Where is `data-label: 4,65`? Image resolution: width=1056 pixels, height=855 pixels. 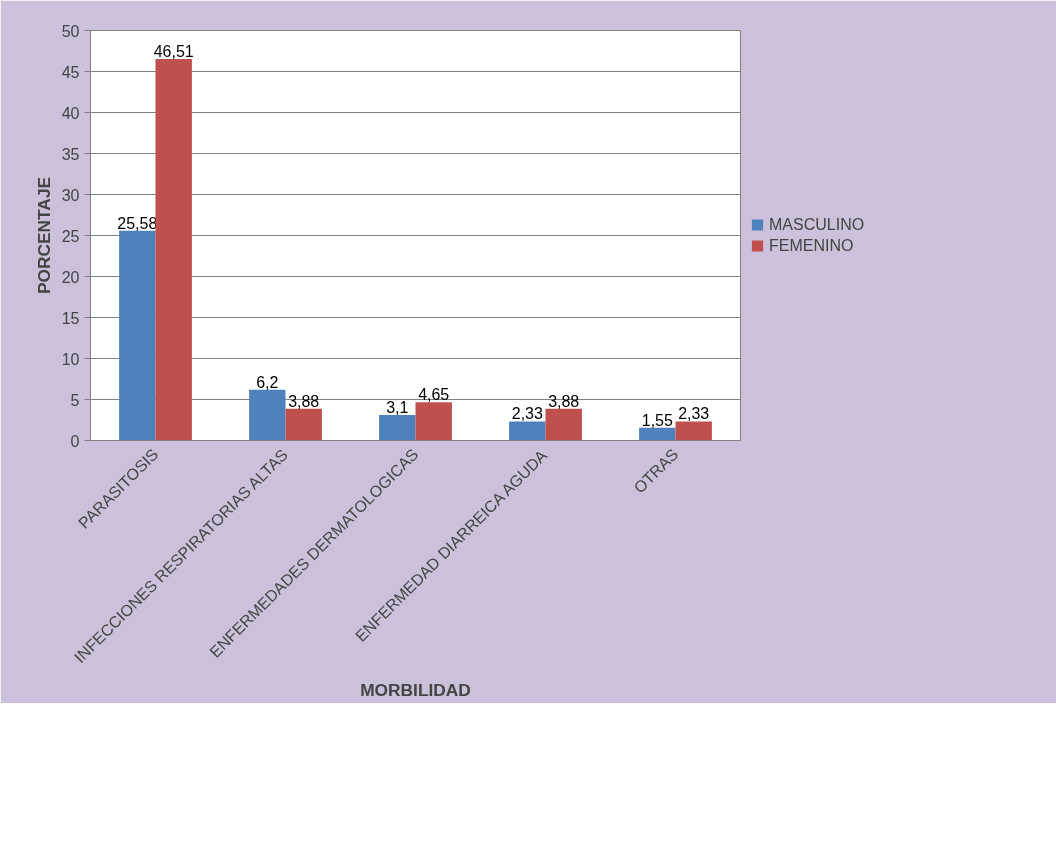 data-label: 4,65 is located at coordinates (434, 395).